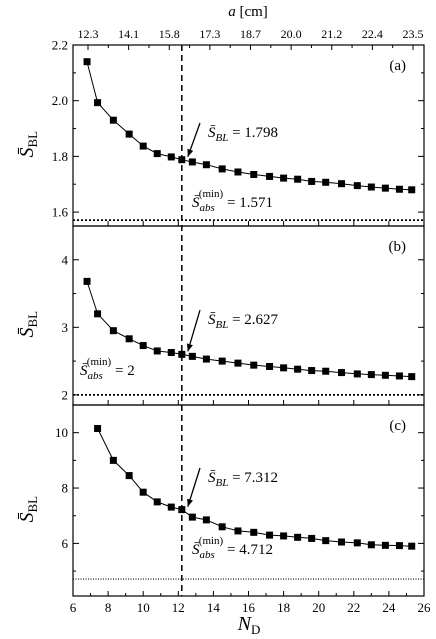 This screenshot has width=436, height=639. Describe the element at coordinates (190, 152) in the screenshot. I see `annotation-arrowhead` at that location.